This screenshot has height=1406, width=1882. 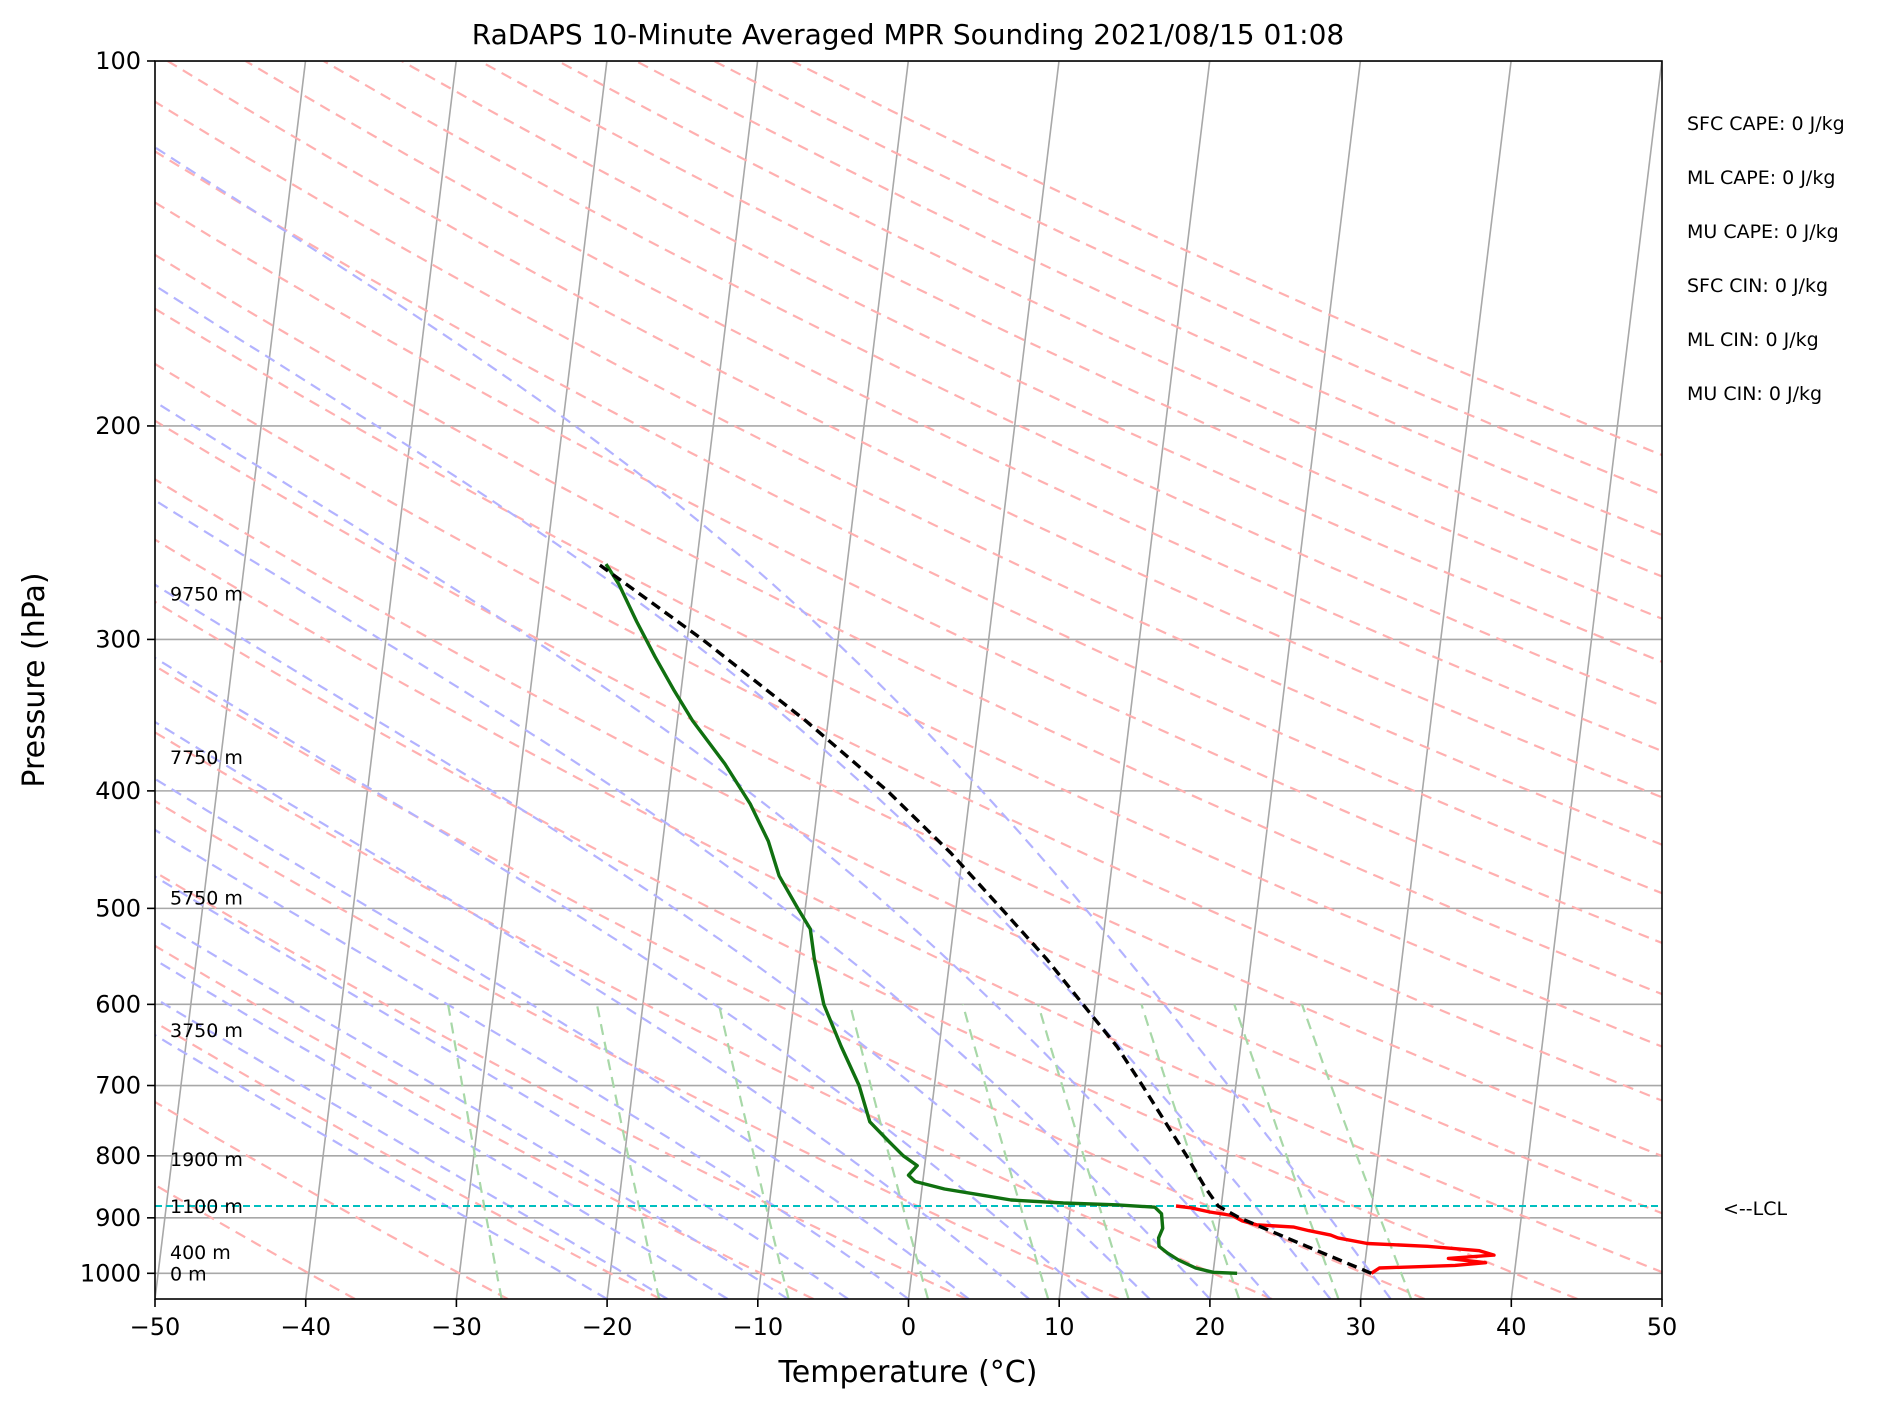 I want to click on x-axis-ticks: −50 −40 −30 −20 −10 0 10 20 30 40 50, so click(x=904, y=1320).